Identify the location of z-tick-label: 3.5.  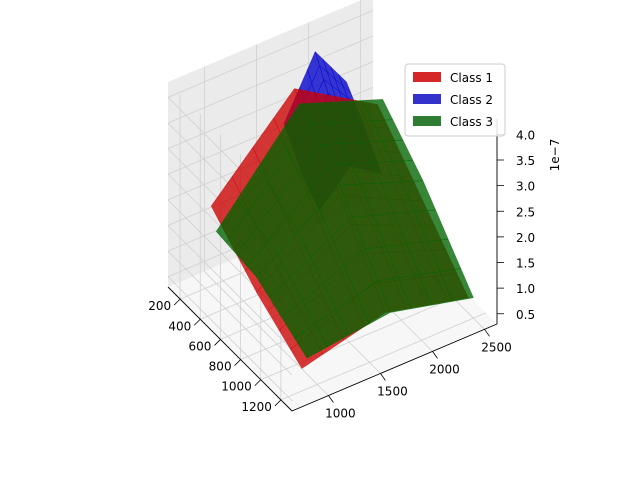
(525, 161).